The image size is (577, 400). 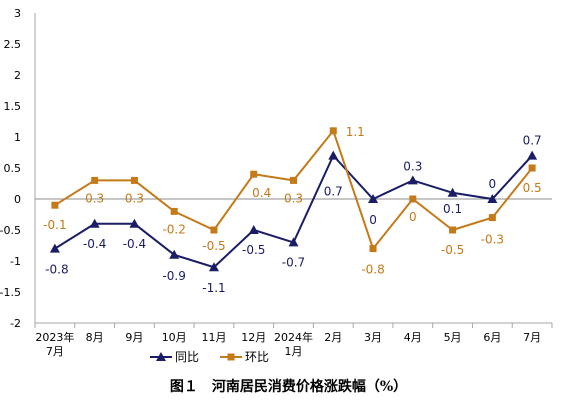 What do you see at coordinates (355, 132) in the screenshot?
I see `data-label-huanbi: 1.1` at bounding box center [355, 132].